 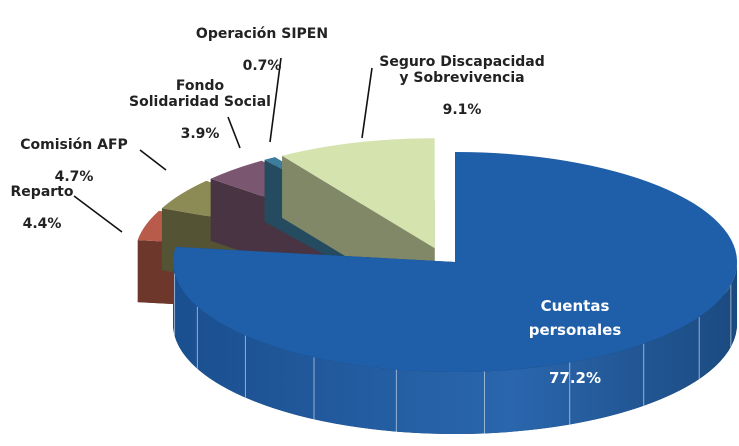 What do you see at coordinates (200, 134) in the screenshot?
I see `value-label: 3.9%` at bounding box center [200, 134].